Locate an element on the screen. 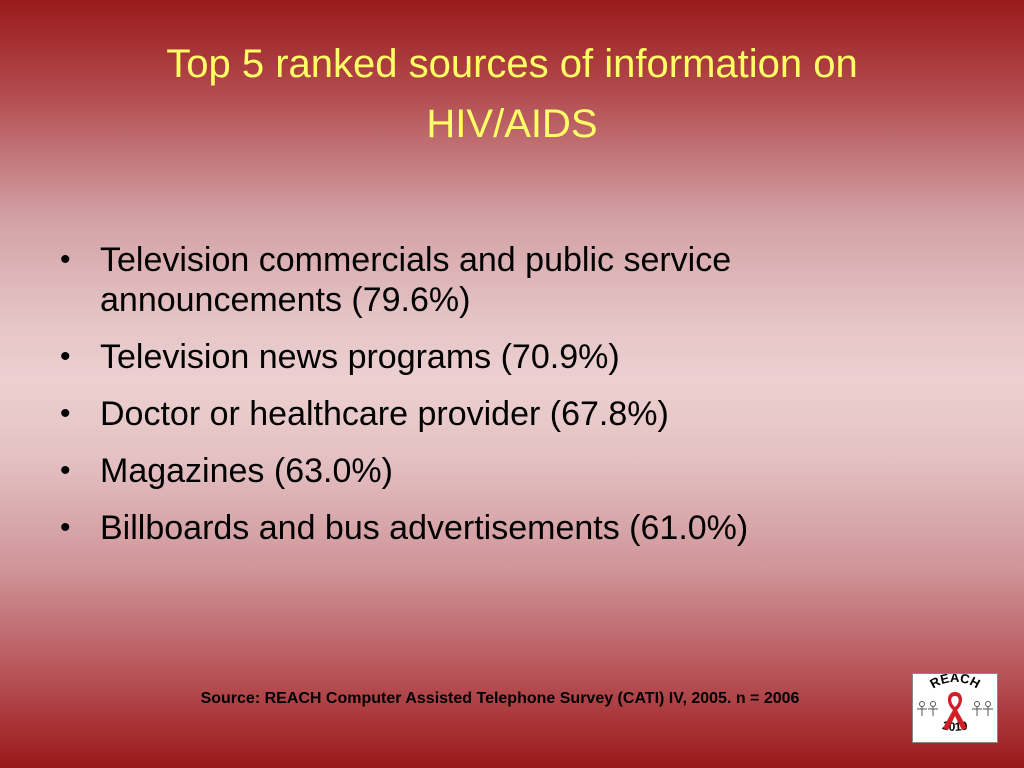 The image size is (1024, 768). people-figures-icon is located at coordinates (955, 708).